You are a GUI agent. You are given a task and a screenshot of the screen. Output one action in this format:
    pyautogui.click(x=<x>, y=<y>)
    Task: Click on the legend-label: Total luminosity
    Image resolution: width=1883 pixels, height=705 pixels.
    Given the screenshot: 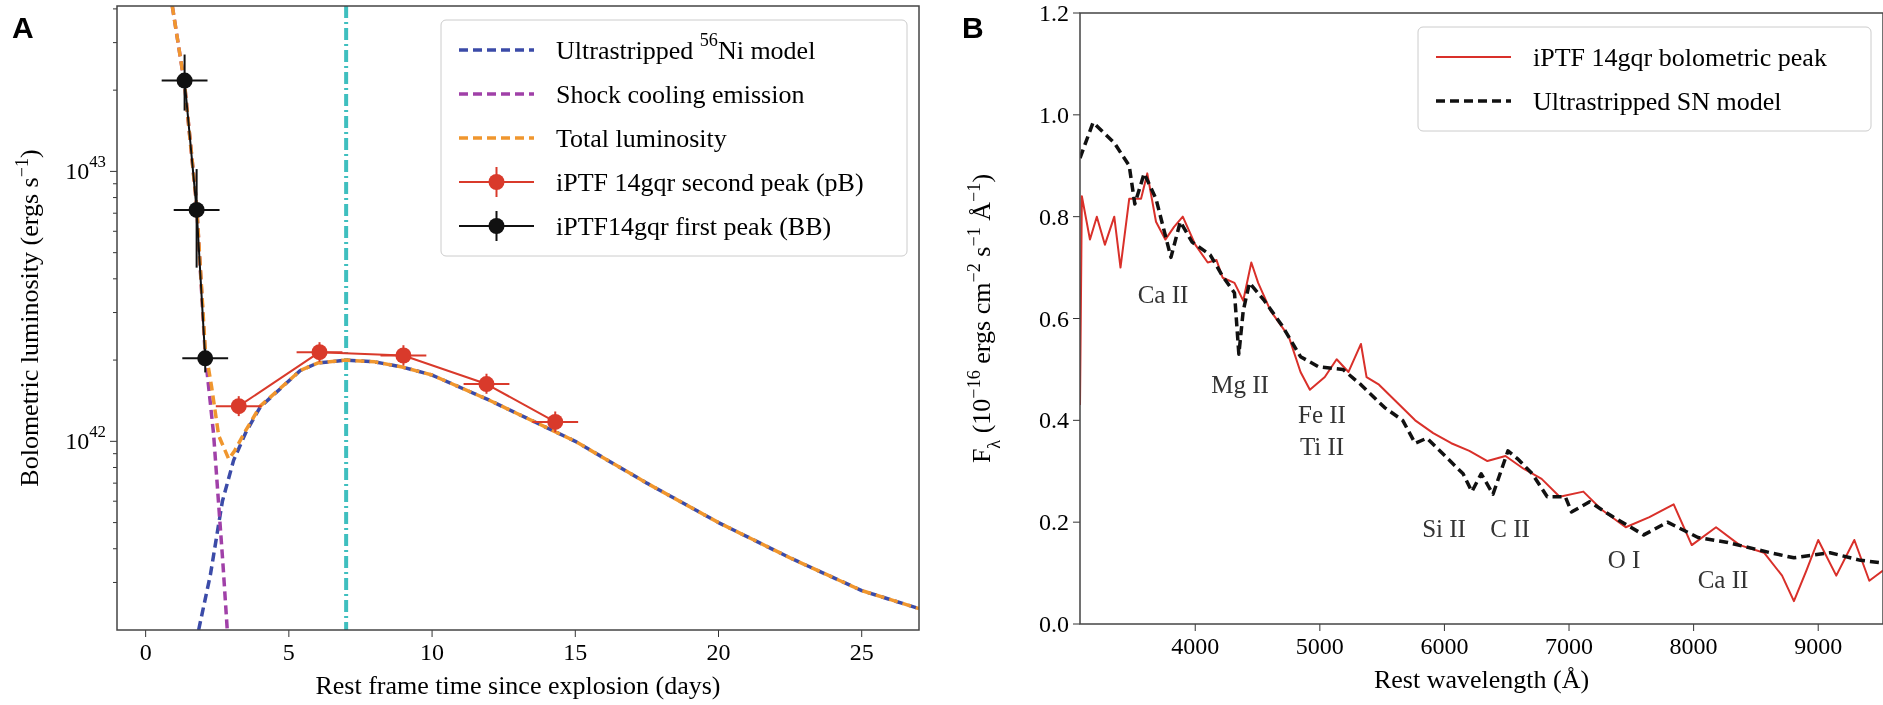 What is the action you would take?
    pyautogui.click(x=641, y=138)
    